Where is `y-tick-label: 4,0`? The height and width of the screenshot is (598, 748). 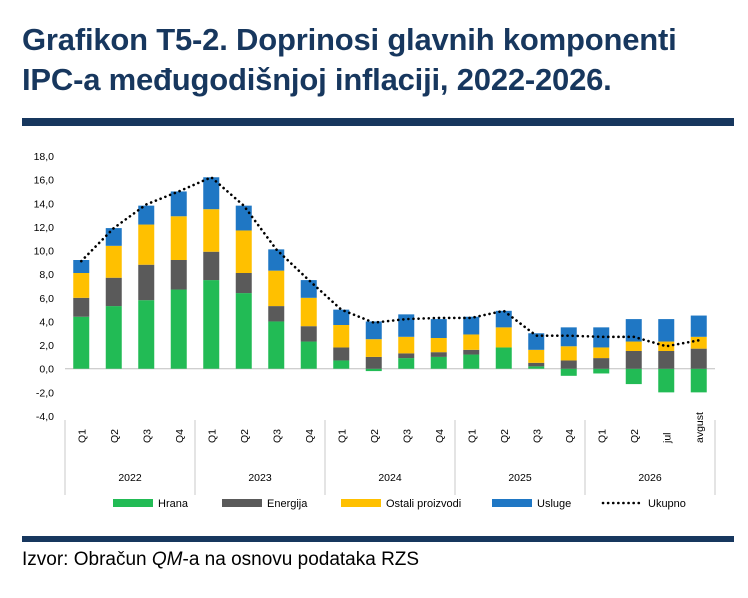
y-tick-label: 4,0 is located at coordinates (46, 322).